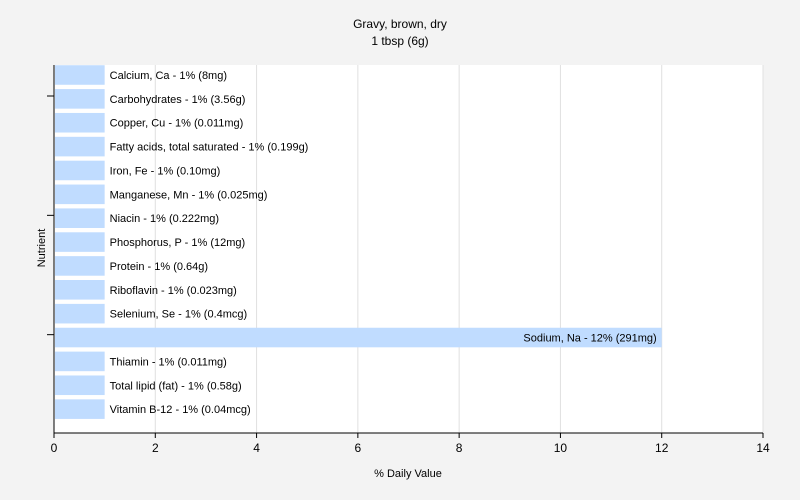 The image size is (800, 500). Describe the element at coordinates (164, 219) in the screenshot. I see `bar-label: Niacin - 1% (0.222mg)` at that location.